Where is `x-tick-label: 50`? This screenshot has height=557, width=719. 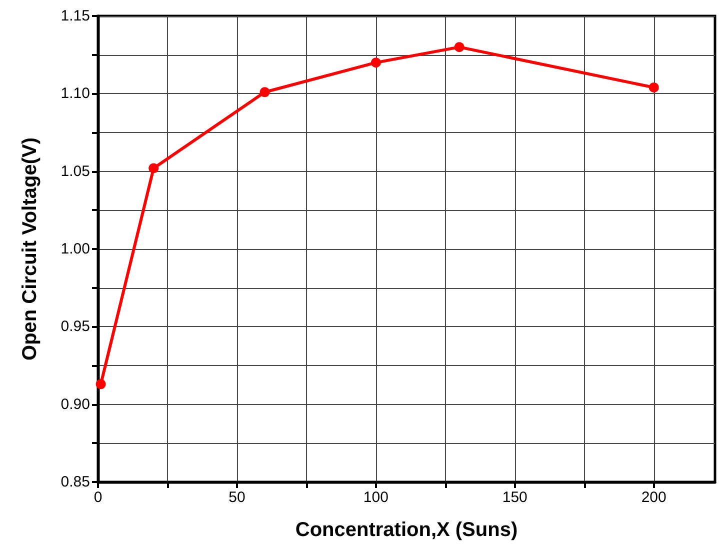
x-tick-label: 50 is located at coordinates (237, 497).